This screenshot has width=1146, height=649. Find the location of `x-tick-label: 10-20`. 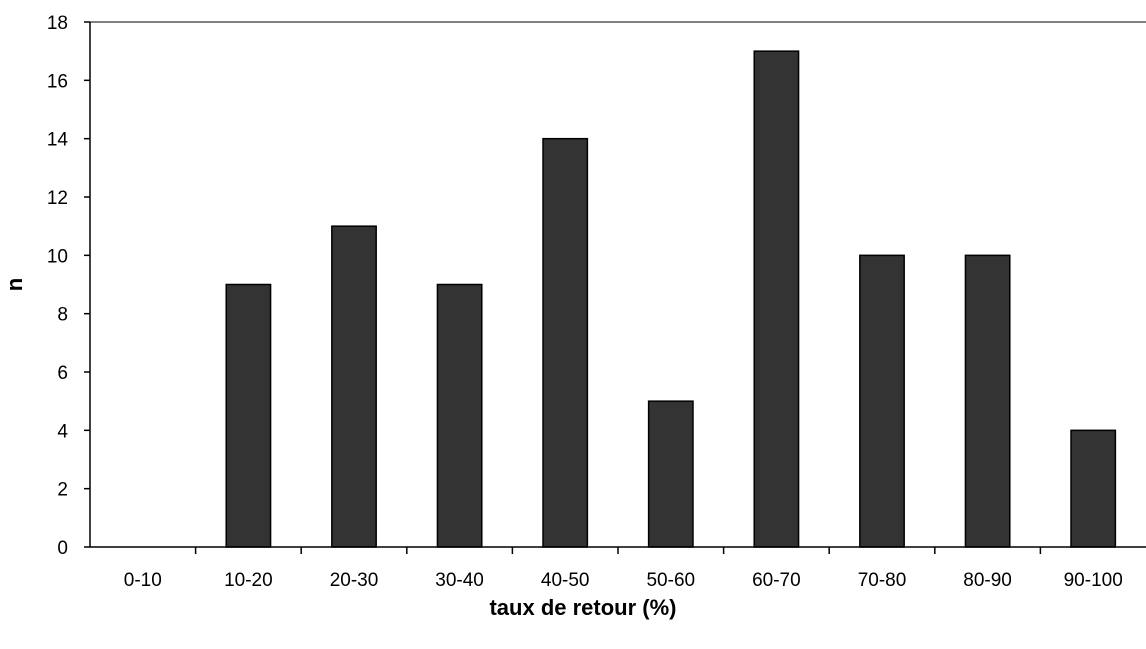

x-tick-label: 10-20 is located at coordinates (248, 580).